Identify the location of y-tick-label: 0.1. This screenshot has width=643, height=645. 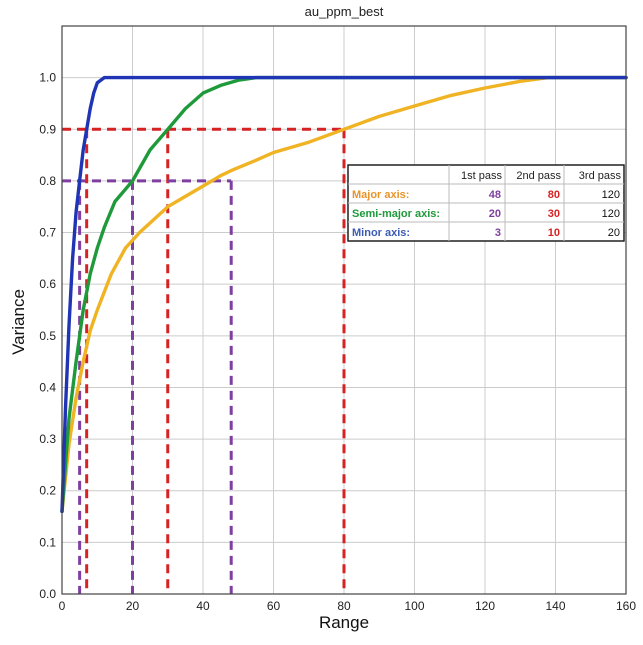
(47, 542).